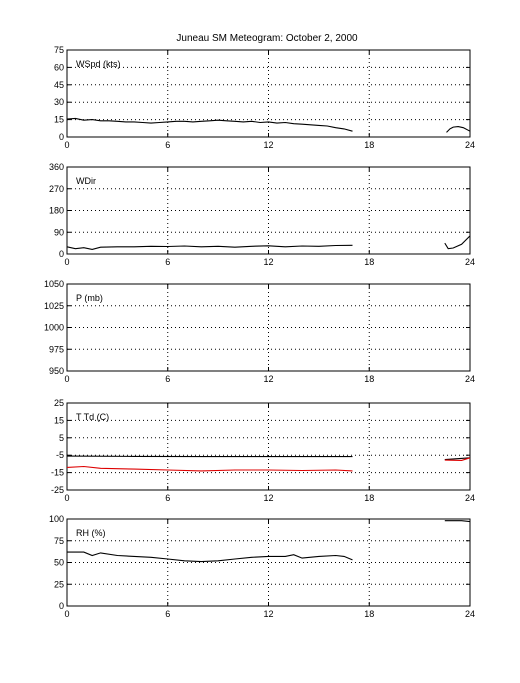  I want to click on y-tick-label: -15, so click(57, 473).